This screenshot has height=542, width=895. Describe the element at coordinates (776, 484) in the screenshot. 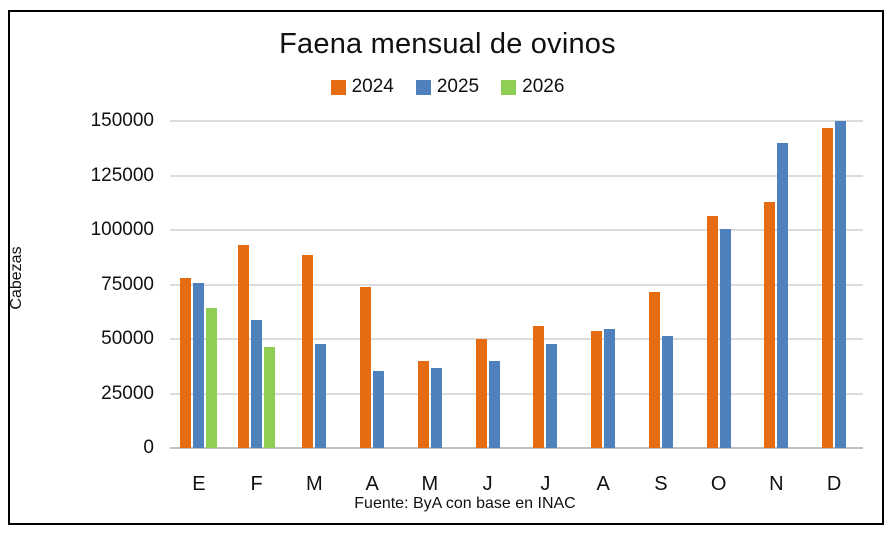

I see `x-tick-label-11: N` at that location.